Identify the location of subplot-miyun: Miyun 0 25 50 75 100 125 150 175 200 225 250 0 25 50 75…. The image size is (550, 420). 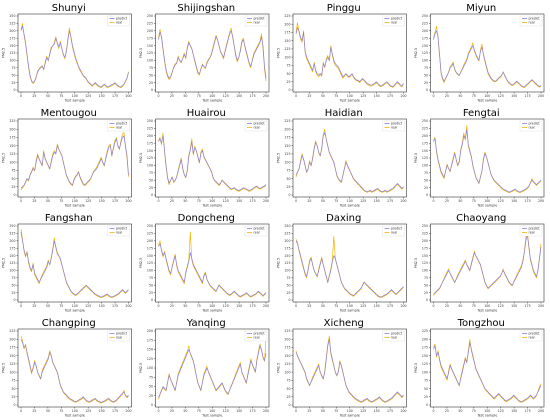
(479, 53).